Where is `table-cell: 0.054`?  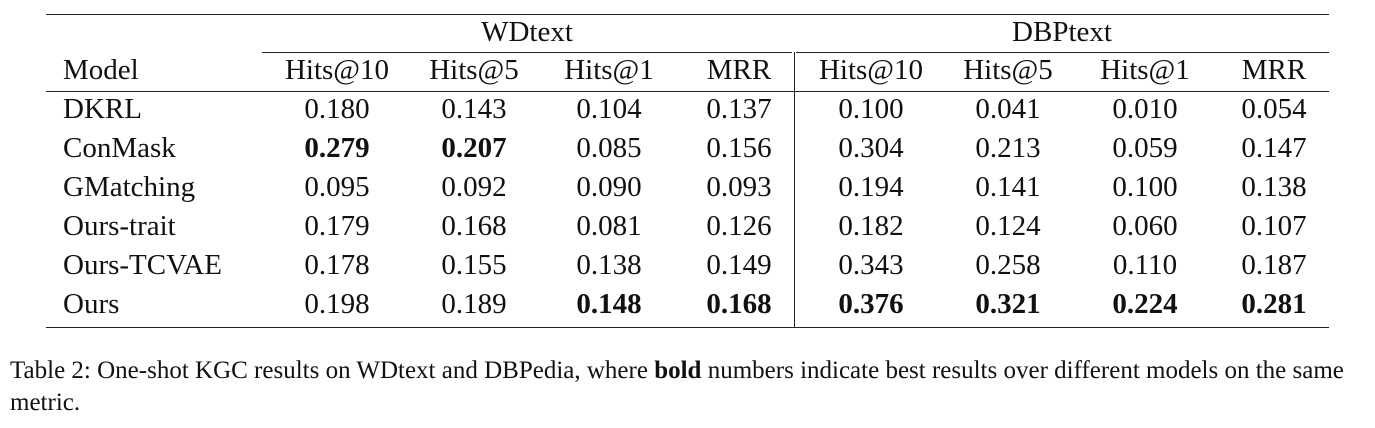
table-cell: 0.054 is located at coordinates (1274, 109).